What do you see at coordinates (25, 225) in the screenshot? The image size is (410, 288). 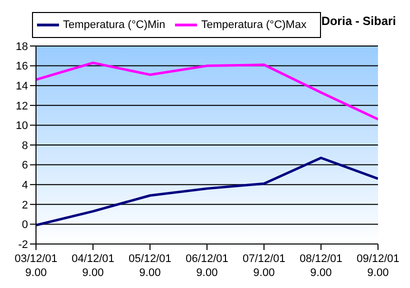 I see `y-tick-label: 0` at bounding box center [25, 225].